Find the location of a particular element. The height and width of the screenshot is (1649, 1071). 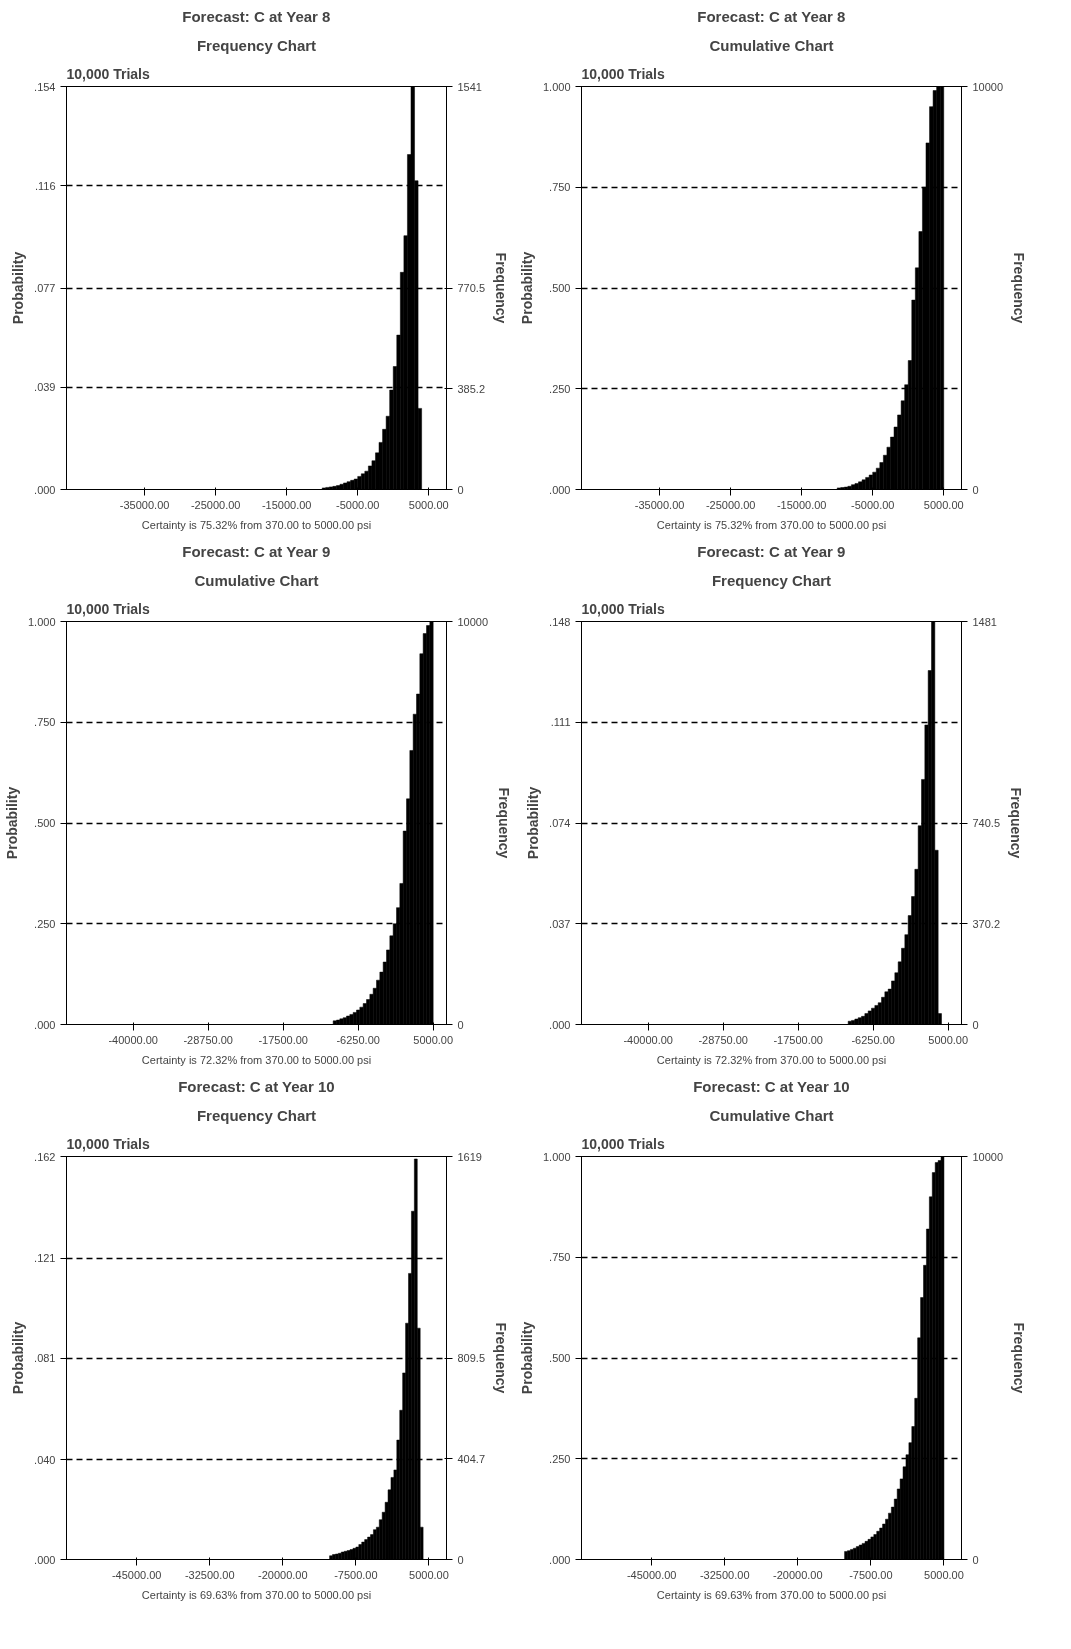

y-tick-label: .037 is located at coordinates (560, 923).